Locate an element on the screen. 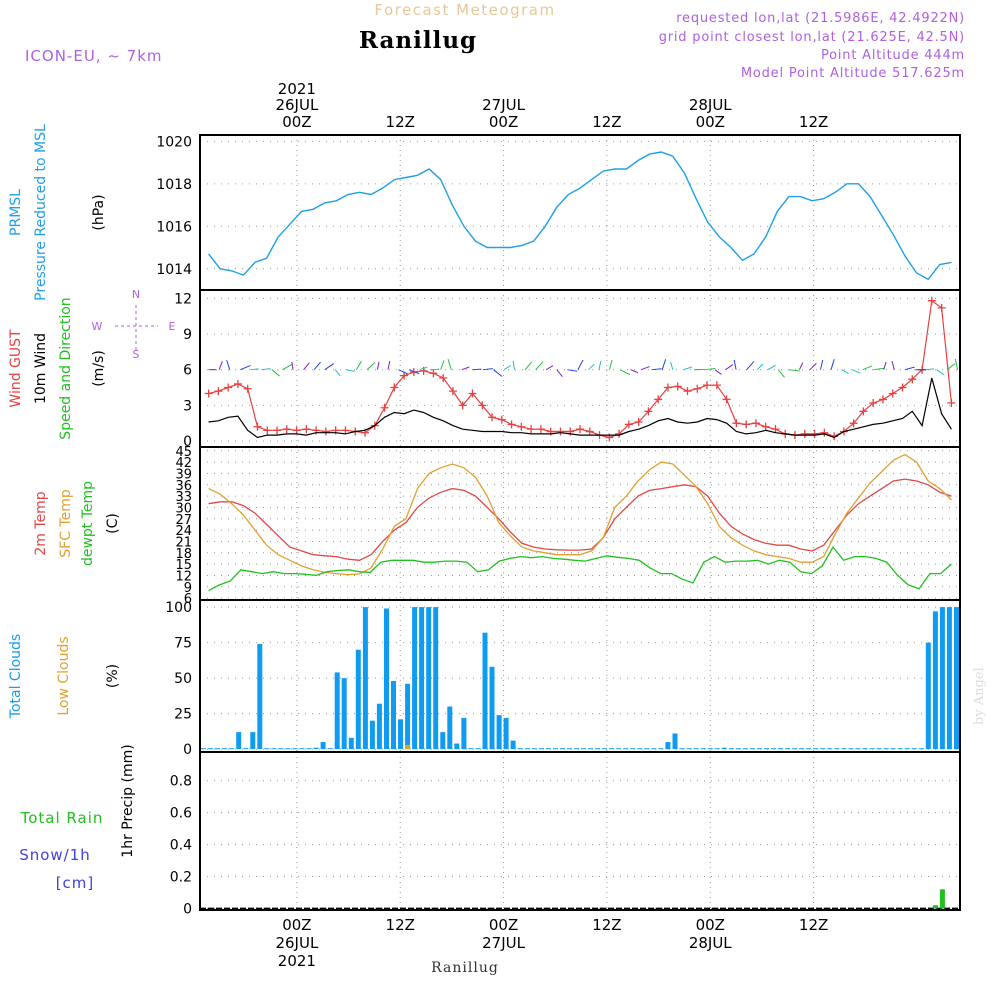 The image size is (1000, 1000). y-tick-label: 45 is located at coordinates (183, 452).